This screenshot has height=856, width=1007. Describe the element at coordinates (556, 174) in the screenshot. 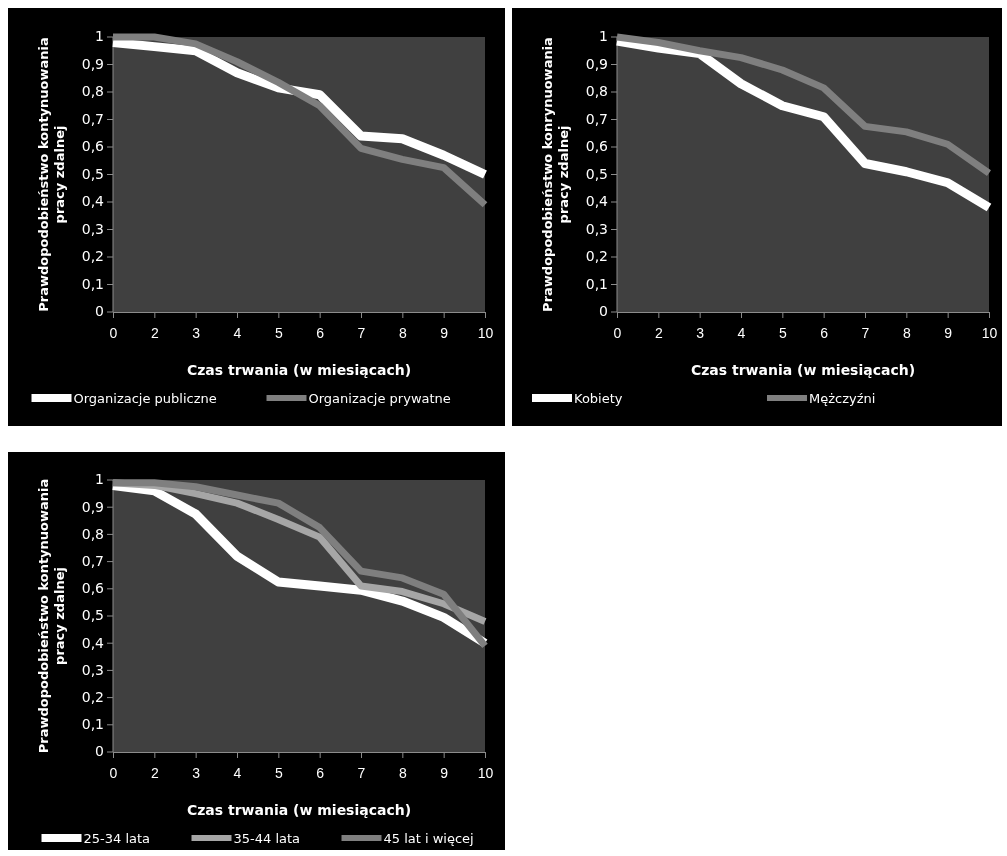

I see `y-axis-title: Prawdopodobieństwo konrynuowania pracy zdalnej` at that location.